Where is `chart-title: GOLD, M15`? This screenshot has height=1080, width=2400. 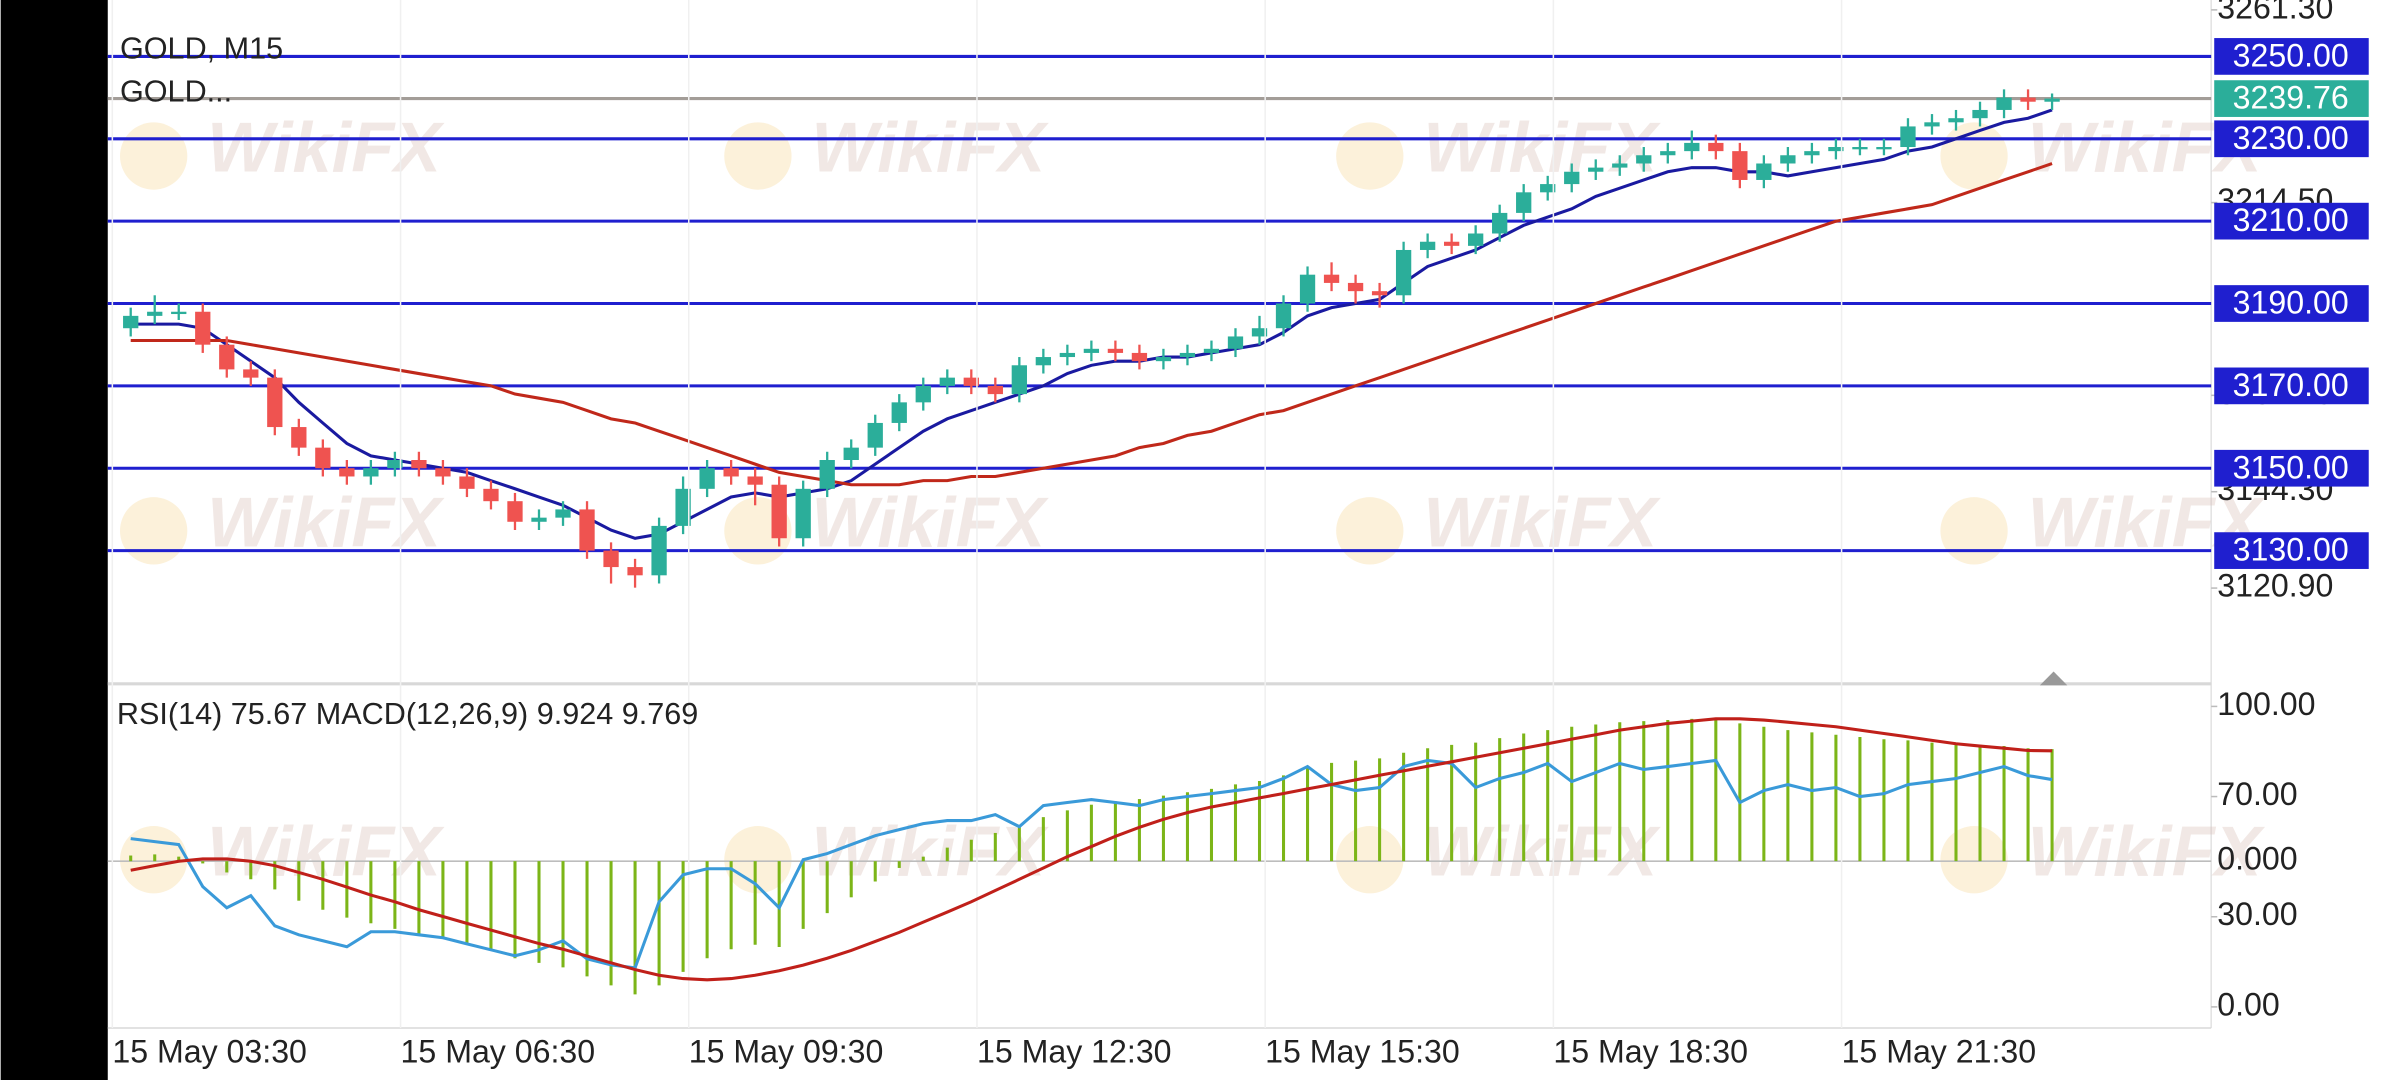
chart-title: GOLD, M15 is located at coordinates (201, 49).